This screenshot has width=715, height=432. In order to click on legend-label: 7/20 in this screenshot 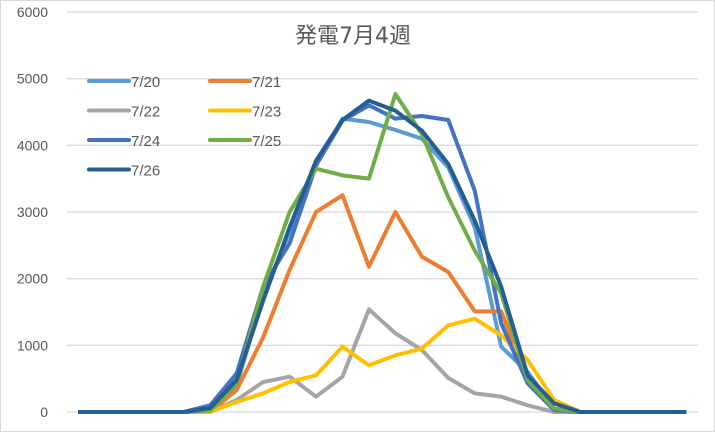, I will do `click(145, 82)`.